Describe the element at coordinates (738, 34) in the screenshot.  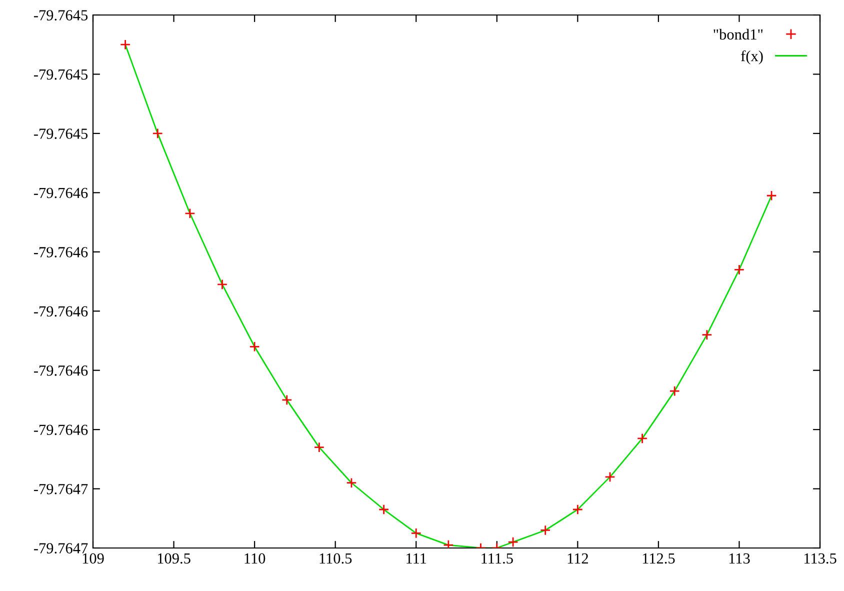
I see `legend-label: "bond1"` at that location.